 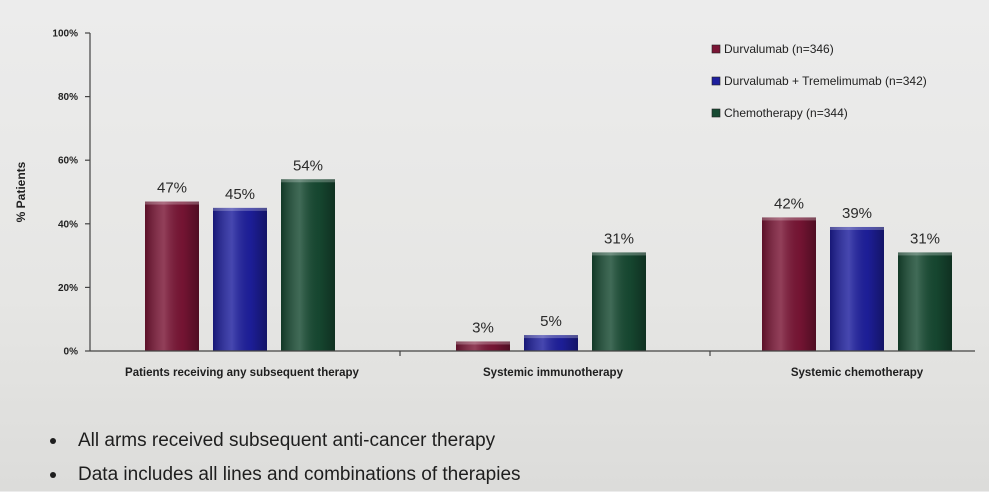 What do you see at coordinates (240, 194) in the screenshot?
I see `data-label: 45%` at bounding box center [240, 194].